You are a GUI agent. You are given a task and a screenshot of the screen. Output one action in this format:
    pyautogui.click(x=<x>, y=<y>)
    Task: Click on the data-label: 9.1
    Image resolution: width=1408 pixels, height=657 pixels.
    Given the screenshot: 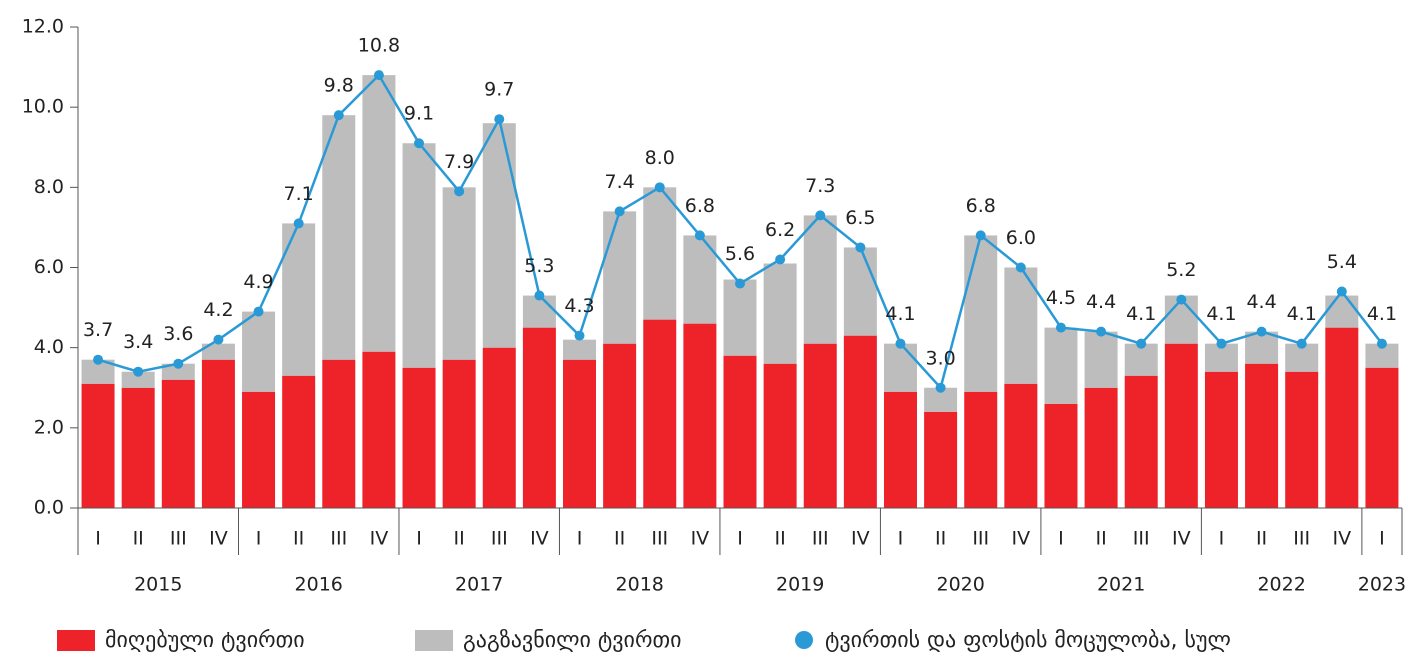 What is the action you would take?
    pyautogui.click(x=419, y=114)
    